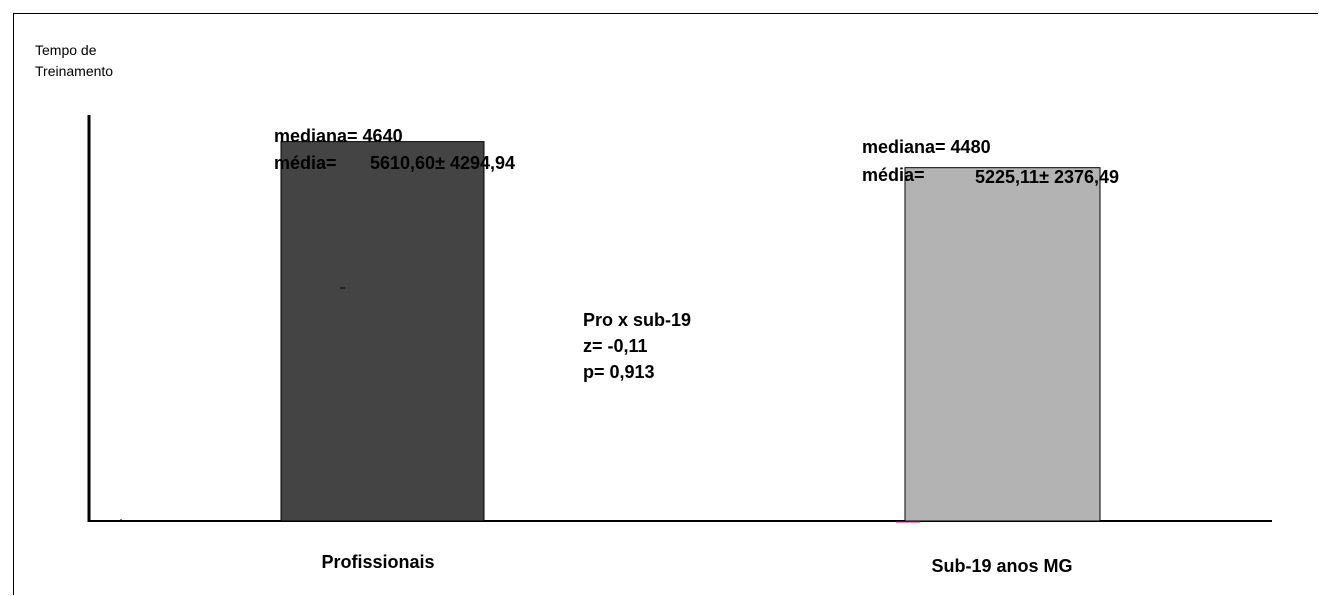 This screenshot has height=596, width=1319. Describe the element at coordinates (338, 136) in the screenshot. I see `median-label-profissionais: mediana= 4640` at that location.